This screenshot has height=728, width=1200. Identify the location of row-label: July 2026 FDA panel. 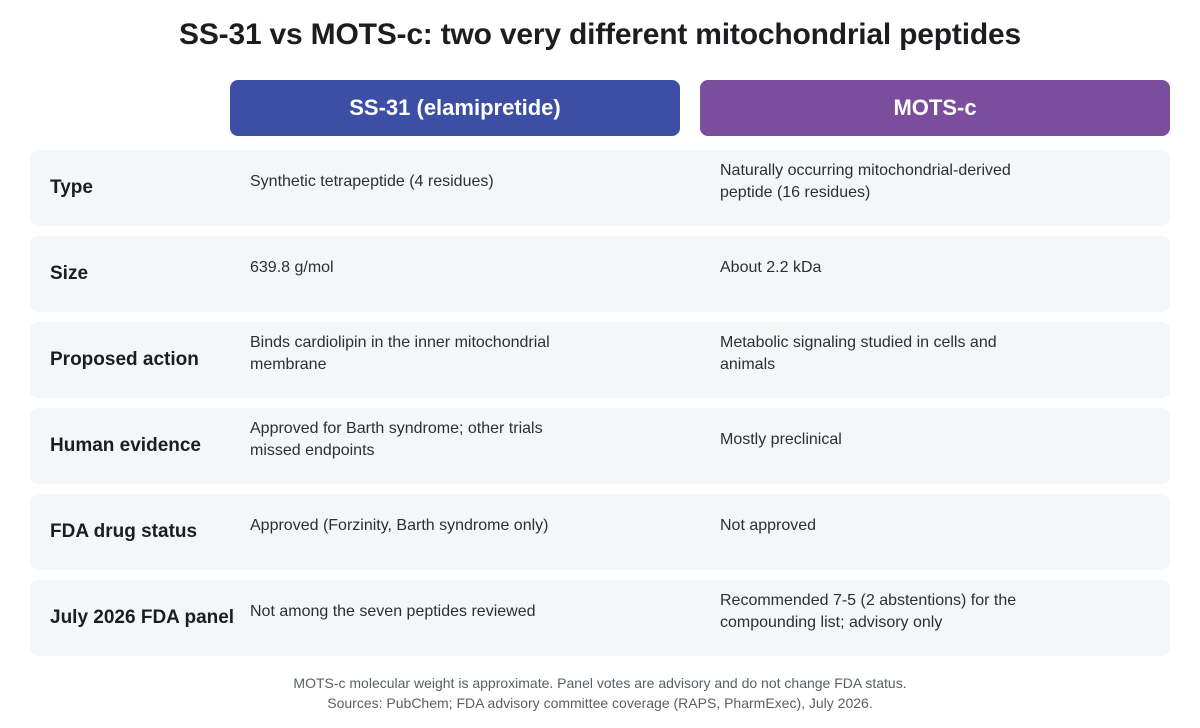
(142, 617).